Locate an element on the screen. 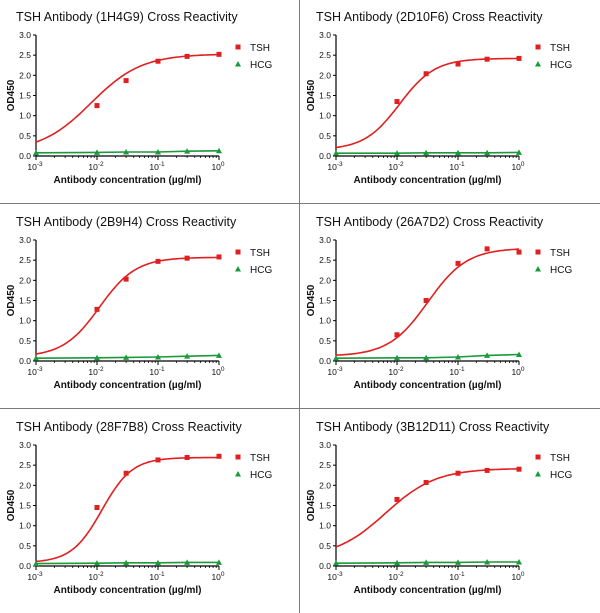 This screenshot has width=600, height=613. legend-marker-hcg is located at coordinates (238, 474).